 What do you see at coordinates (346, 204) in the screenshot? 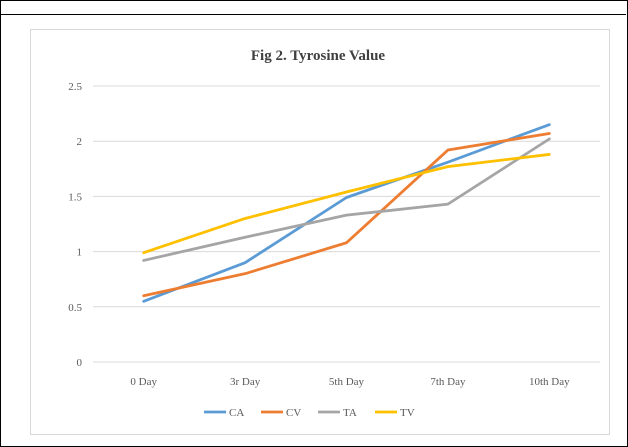
I see `series-line-tv` at bounding box center [346, 204].